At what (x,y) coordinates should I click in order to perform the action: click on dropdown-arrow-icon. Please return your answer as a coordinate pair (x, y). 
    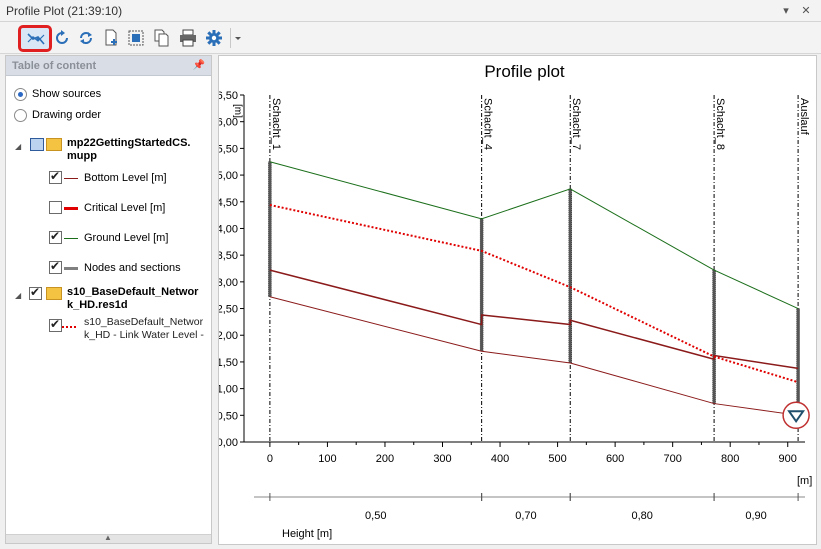
    Looking at the image, I should click on (238, 38).